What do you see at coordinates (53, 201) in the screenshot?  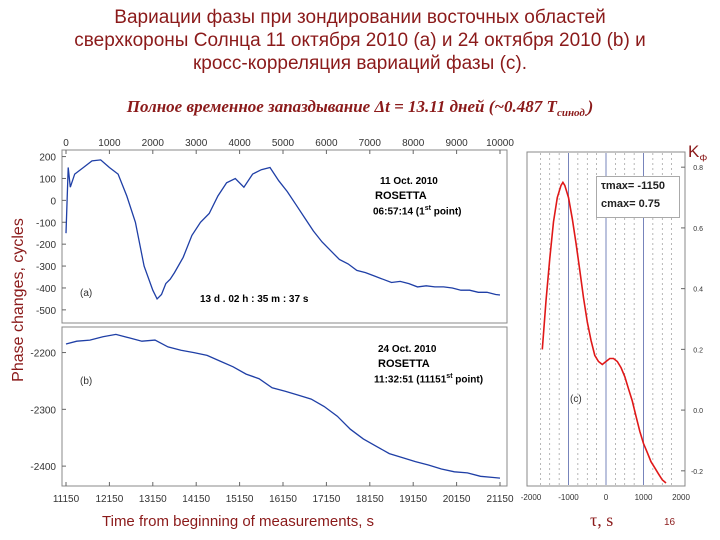 I see `panel-a-y-tick-label: 0` at bounding box center [53, 201].